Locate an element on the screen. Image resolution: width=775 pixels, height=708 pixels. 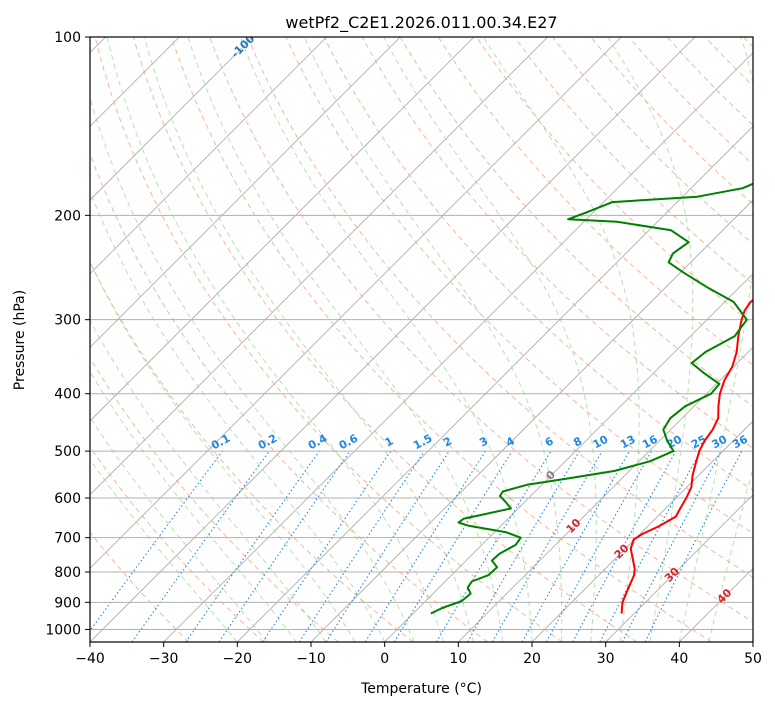
y-tick-label: 900 is located at coordinates (67, 603).